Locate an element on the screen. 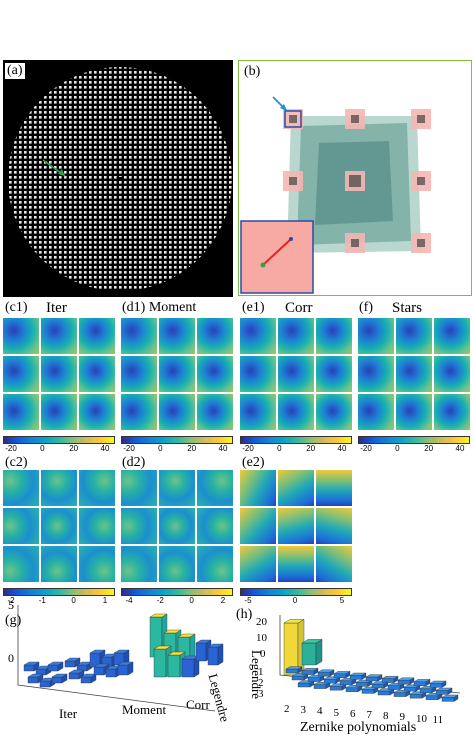  h-xtick: 11 is located at coordinates (438, 719).